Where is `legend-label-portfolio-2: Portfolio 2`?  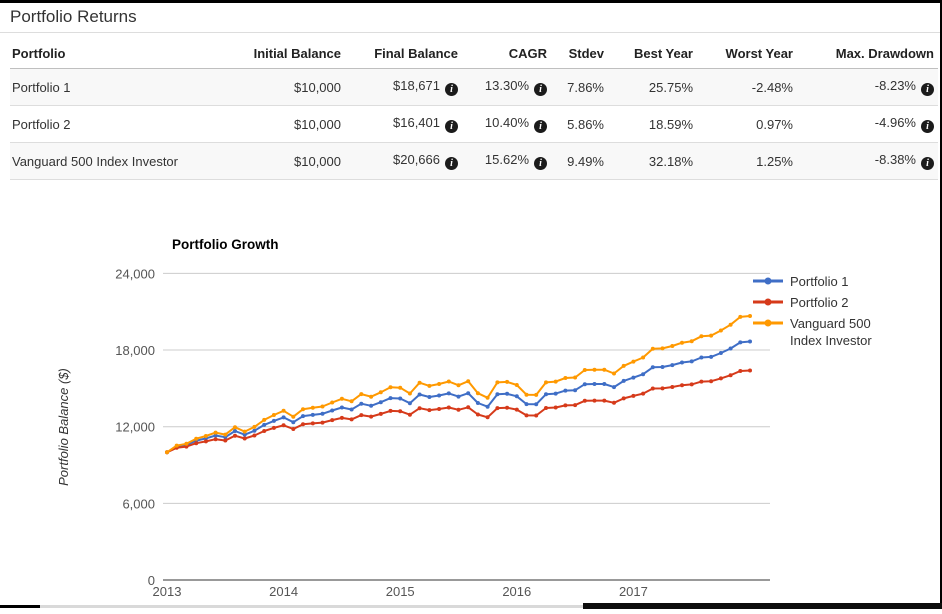 legend-label-portfolio-2: Portfolio 2 is located at coordinates (819, 302).